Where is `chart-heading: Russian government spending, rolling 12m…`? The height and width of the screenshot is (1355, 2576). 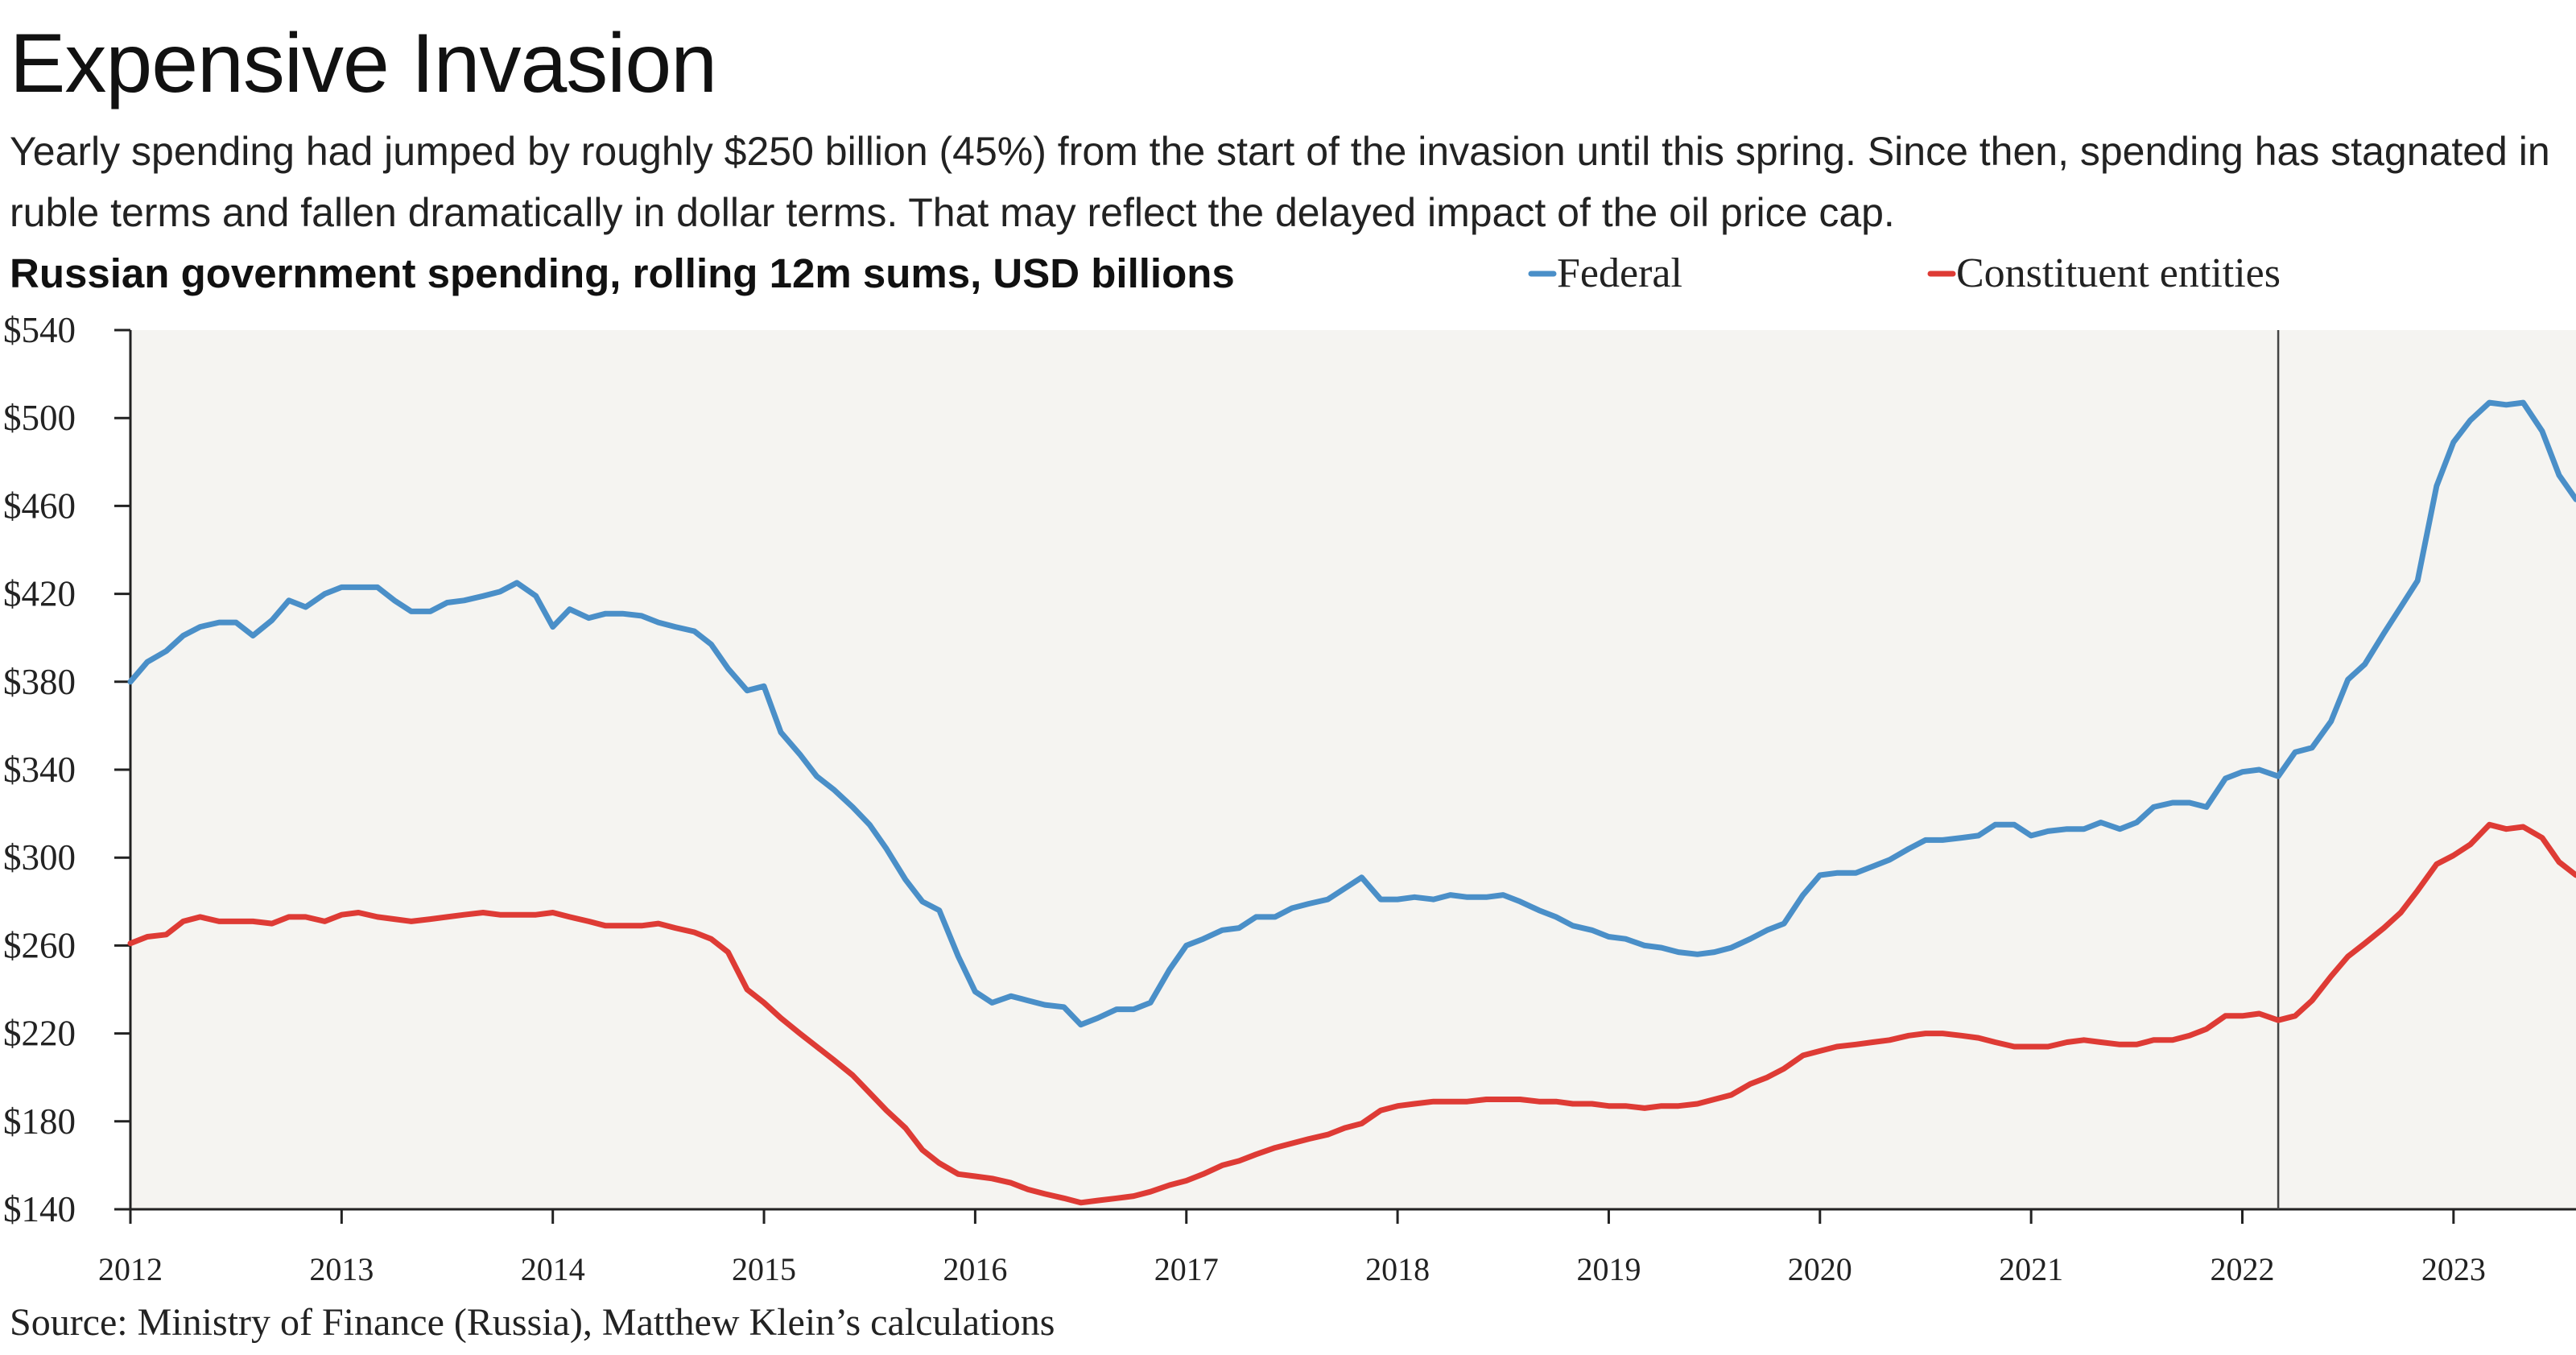
chart-heading: Russian government spending, rolling 12m… is located at coordinates (622, 273).